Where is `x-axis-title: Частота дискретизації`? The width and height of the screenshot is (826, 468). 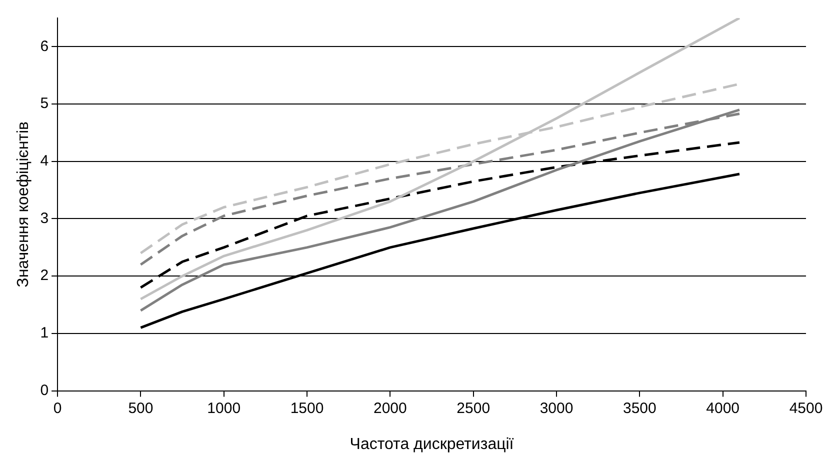 x-axis-title: Частота дискретизації is located at coordinates (432, 444).